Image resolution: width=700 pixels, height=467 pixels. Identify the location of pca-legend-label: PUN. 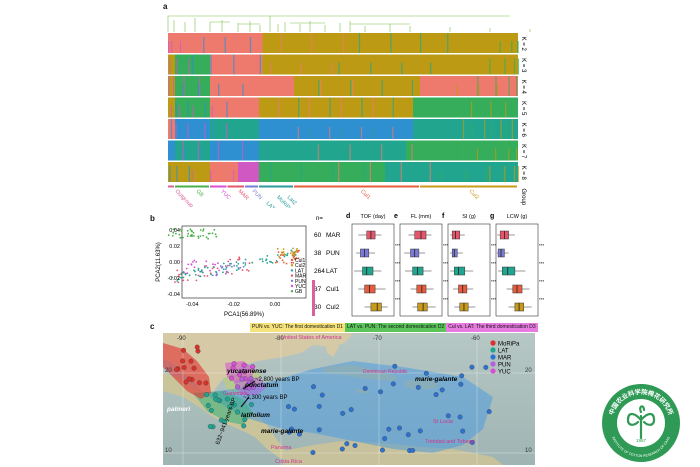
(300, 282).